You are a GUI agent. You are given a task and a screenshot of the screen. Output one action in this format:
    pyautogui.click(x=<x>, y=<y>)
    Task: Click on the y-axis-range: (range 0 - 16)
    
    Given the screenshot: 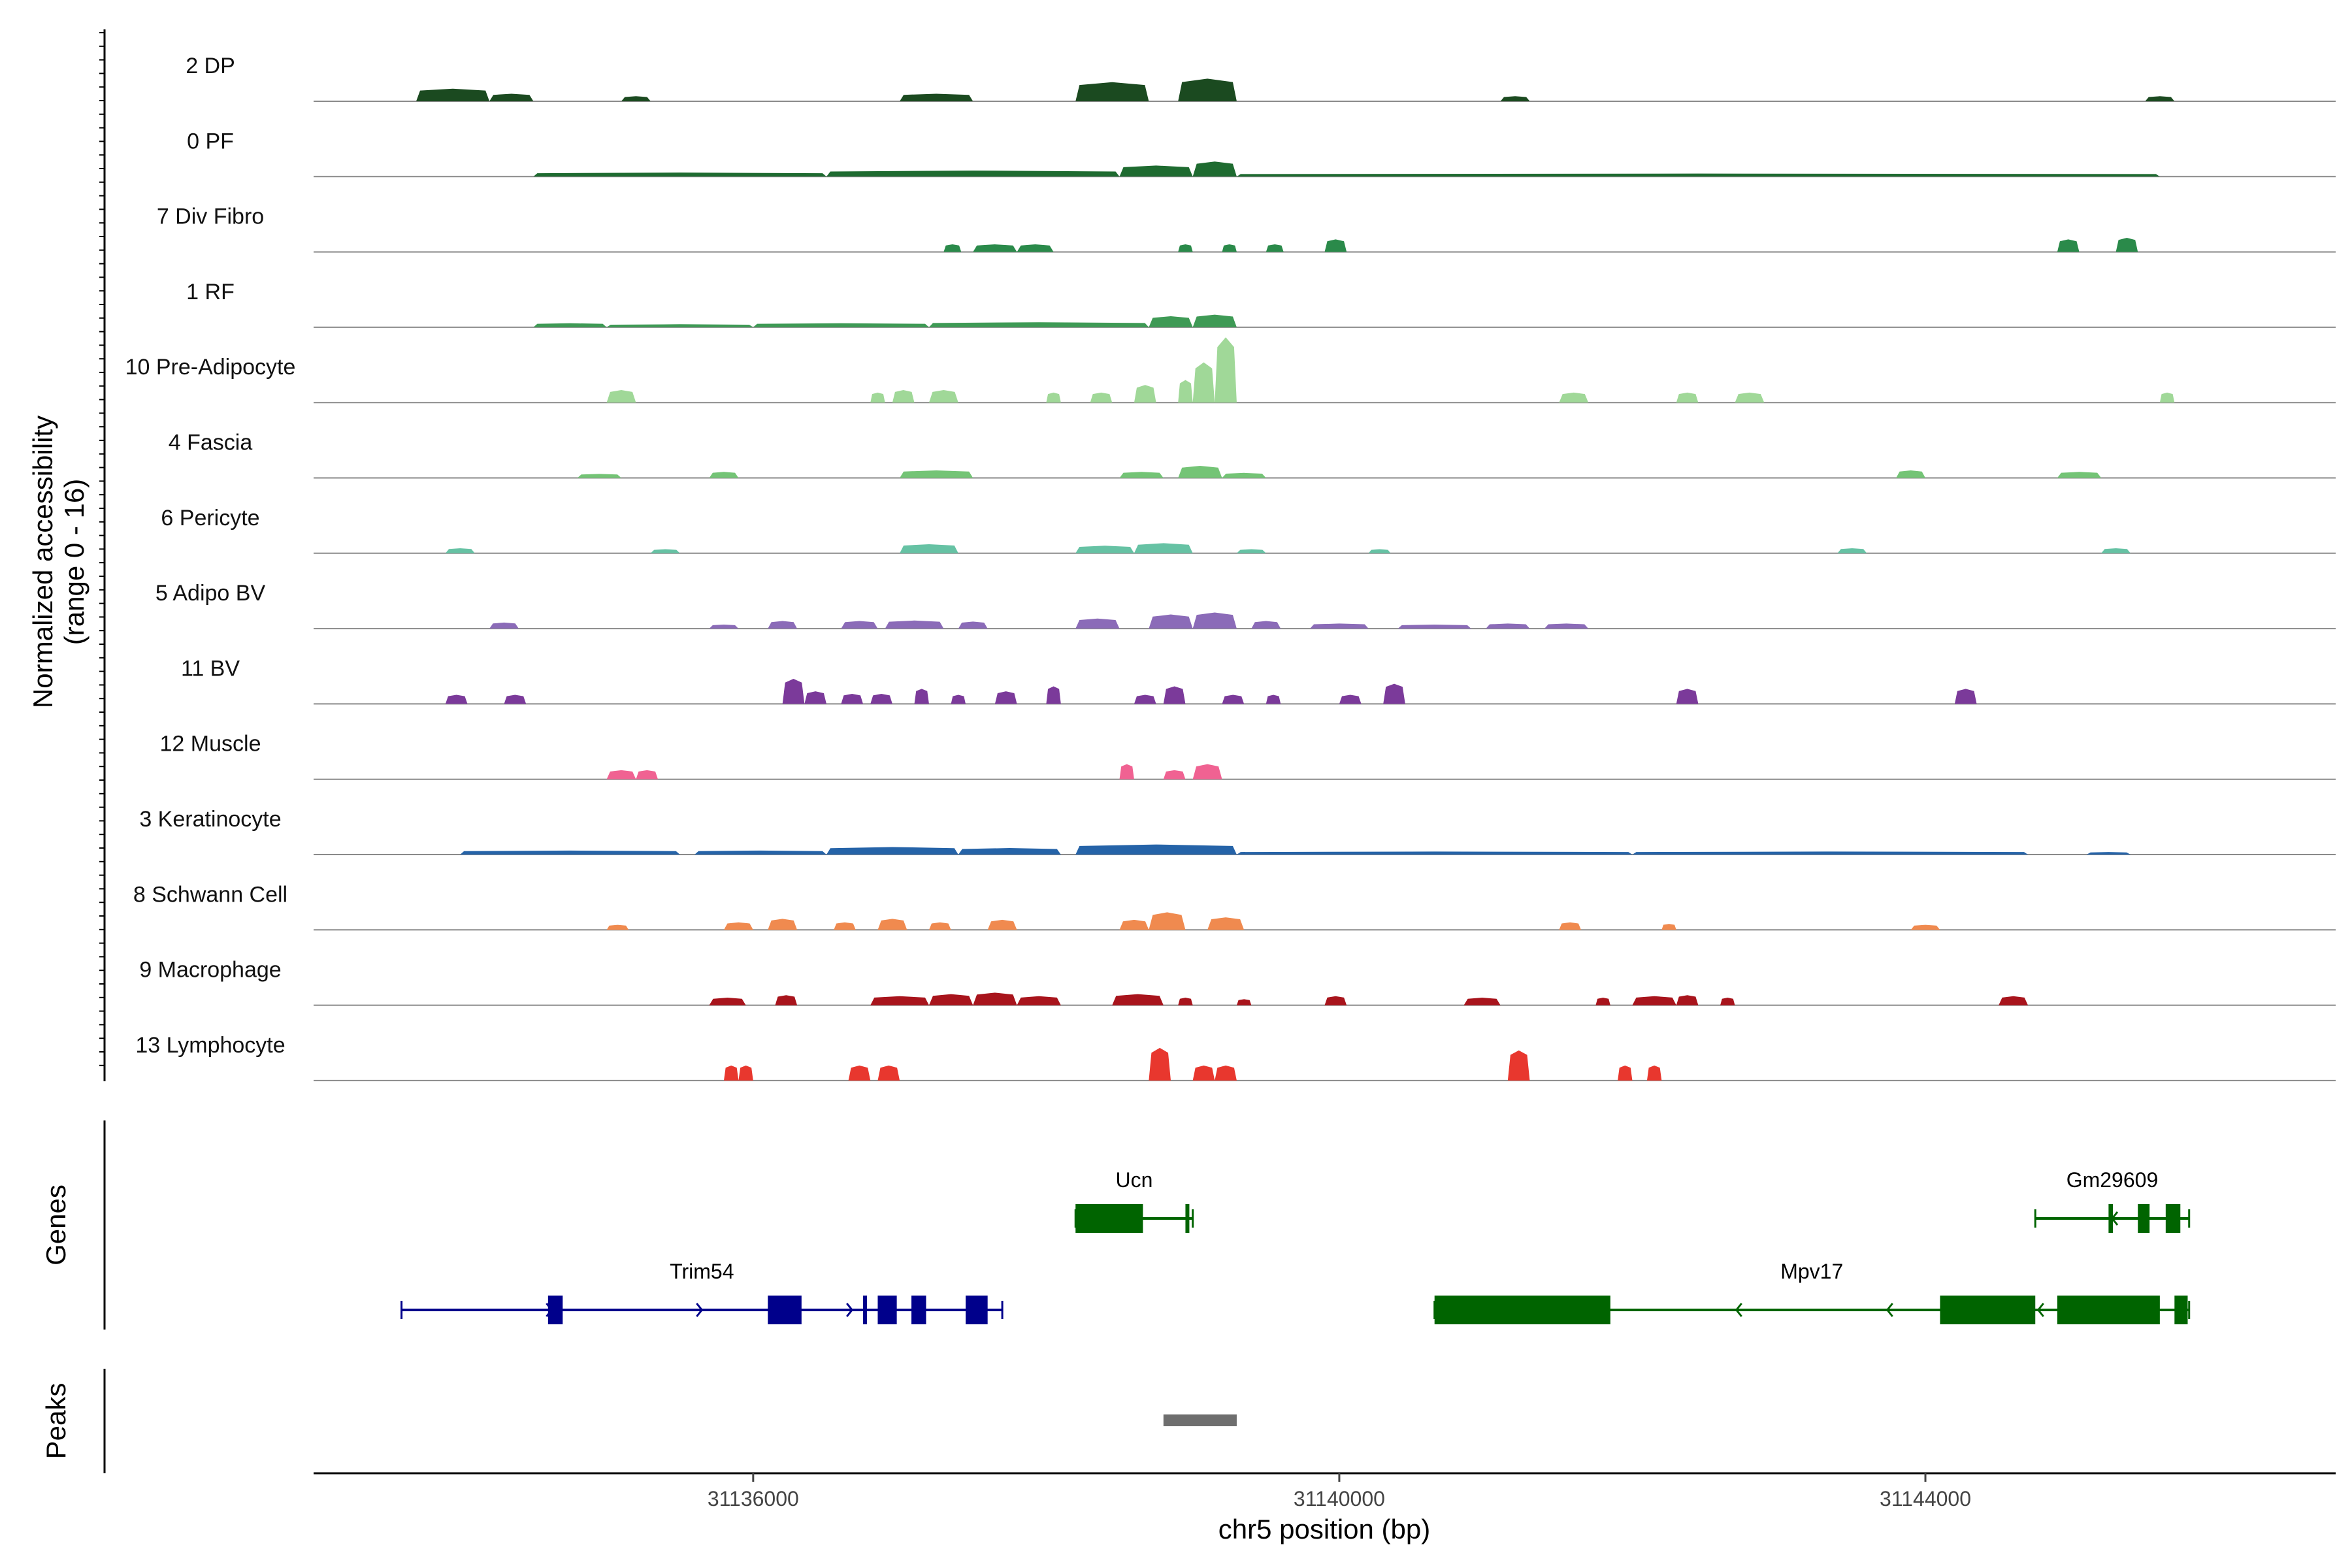 What is the action you would take?
    pyautogui.click(x=74, y=562)
    